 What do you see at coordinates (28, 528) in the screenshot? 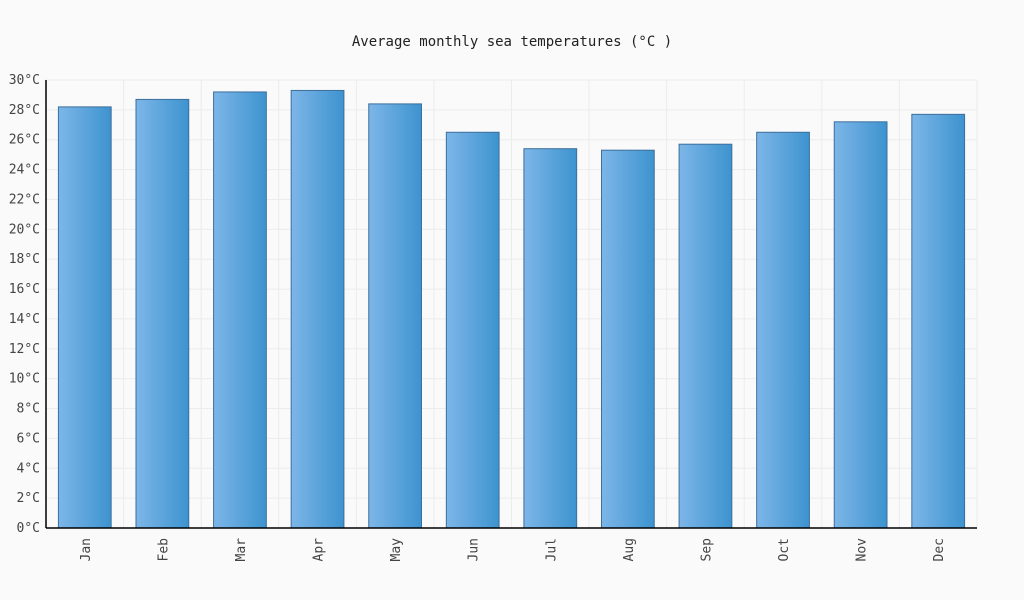
I see `y-tick-label: 0°C` at bounding box center [28, 528].